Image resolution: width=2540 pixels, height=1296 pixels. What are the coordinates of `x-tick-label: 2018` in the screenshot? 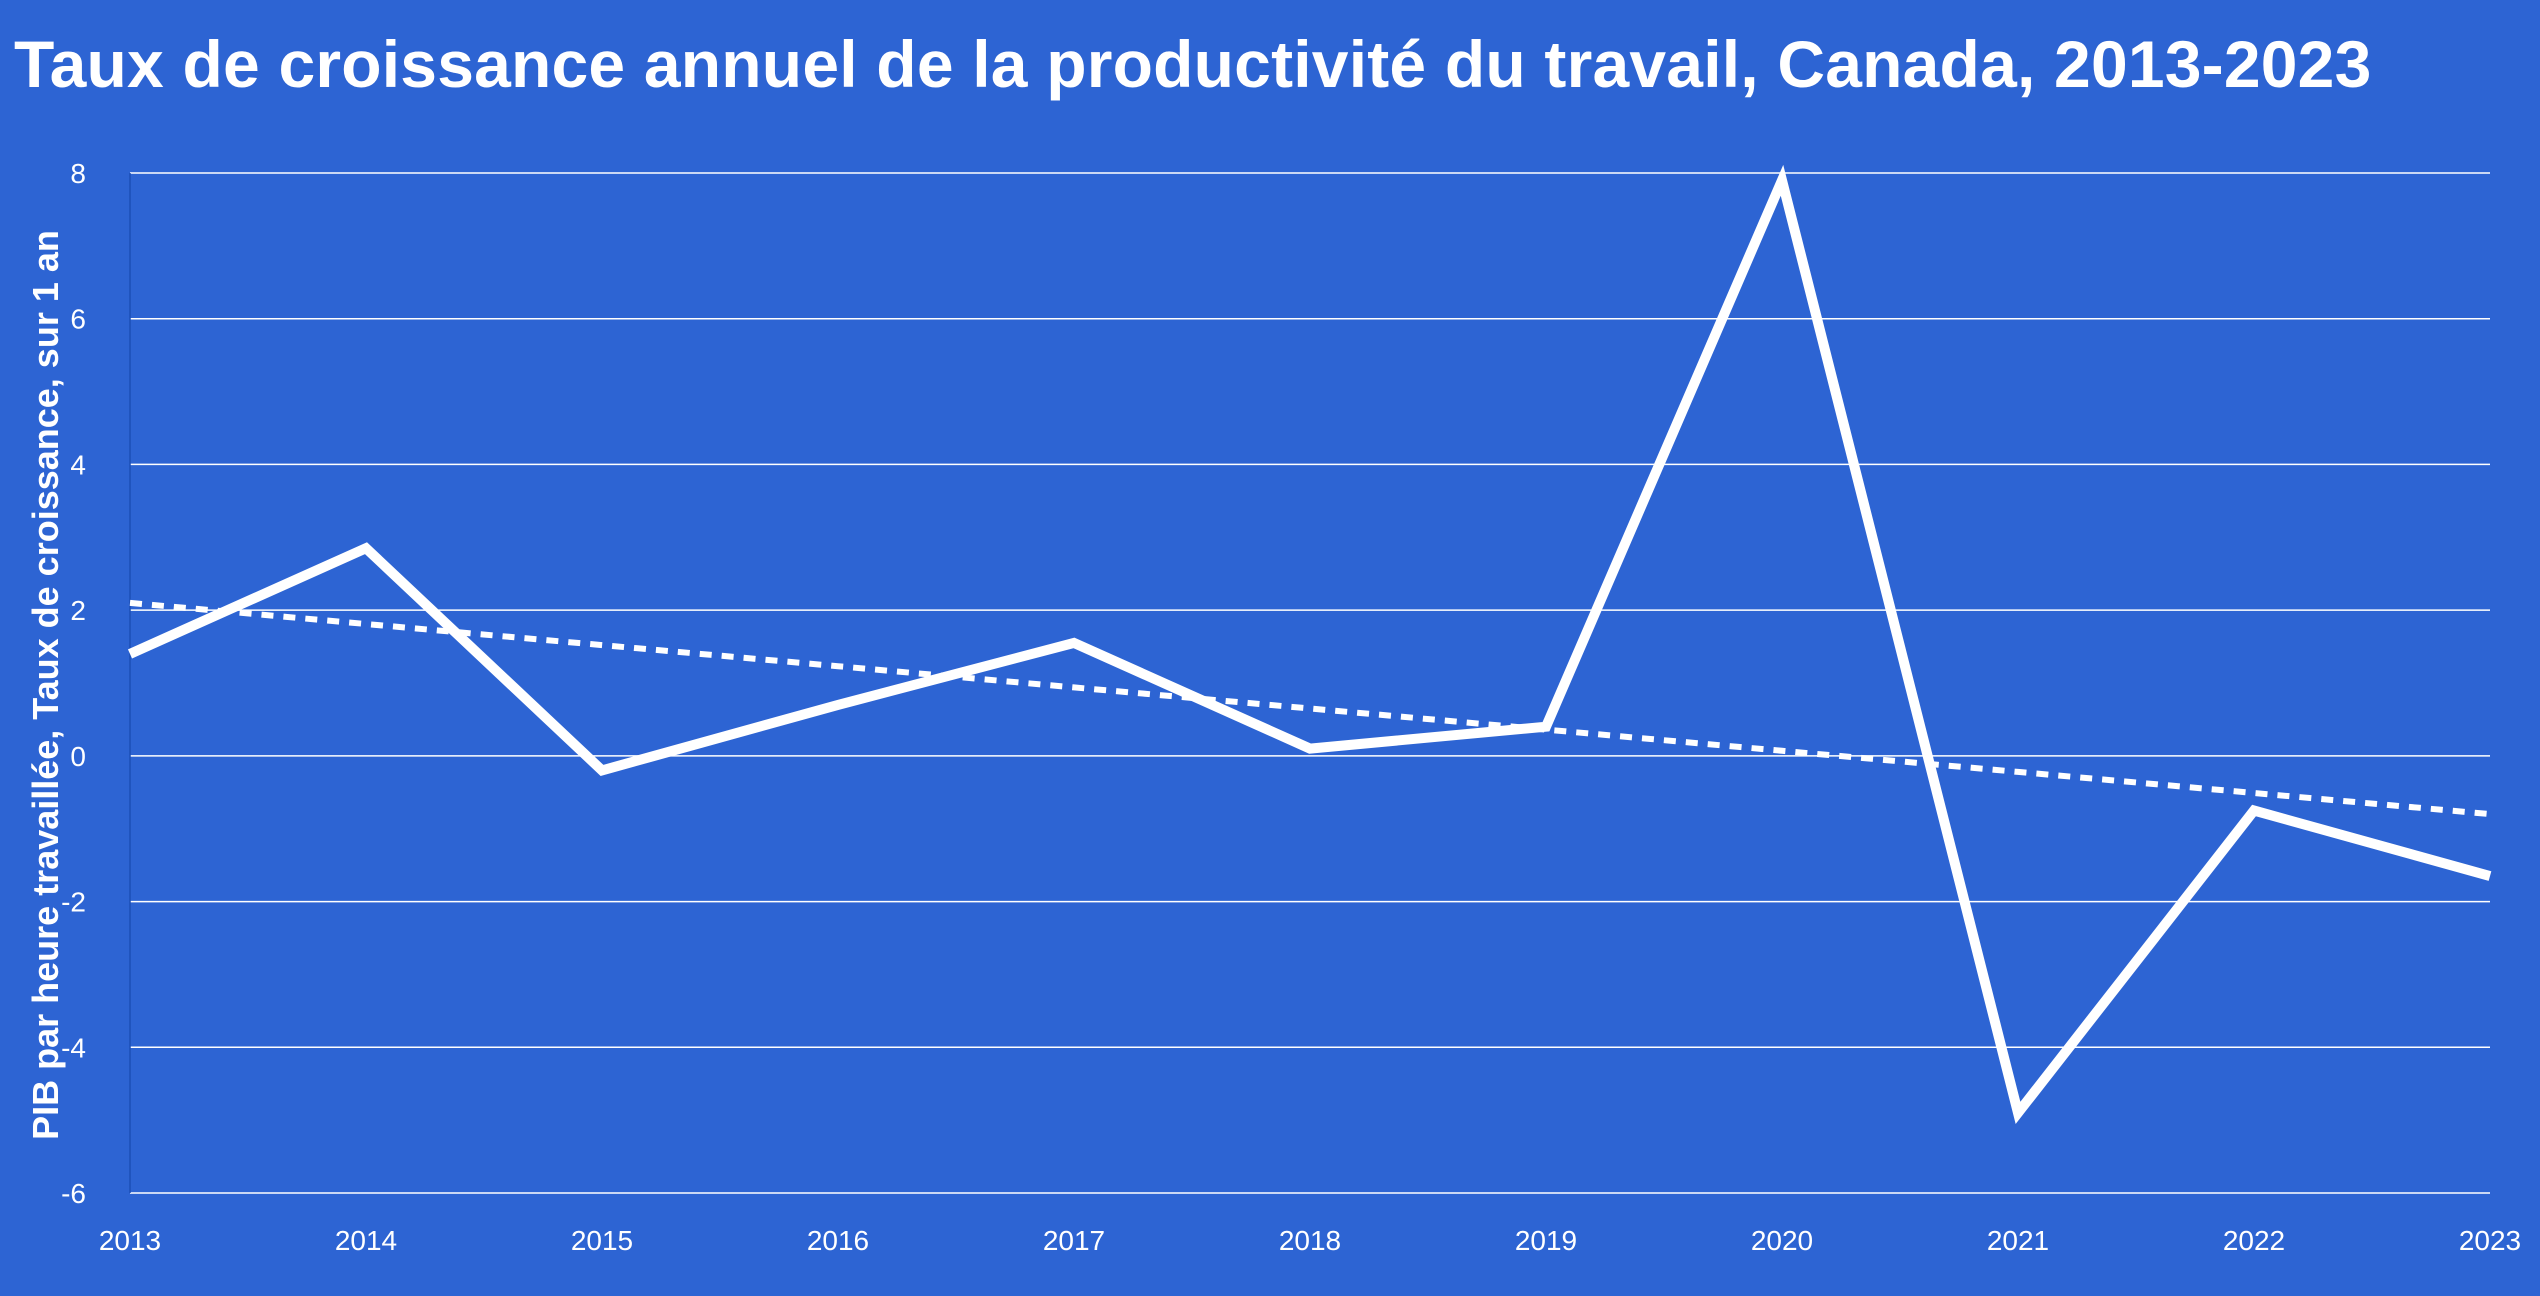 It's located at (1310, 1240).